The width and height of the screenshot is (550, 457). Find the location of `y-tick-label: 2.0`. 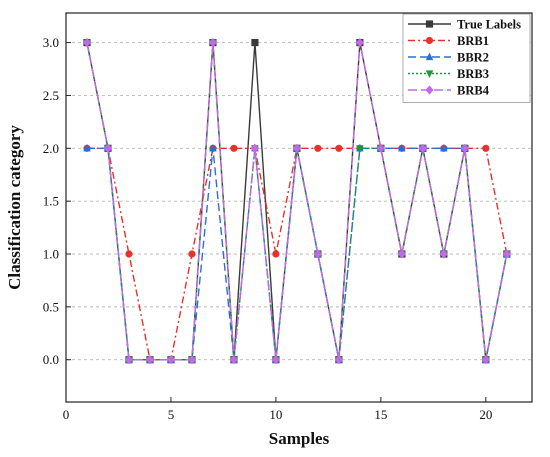

y-tick-label: 2.0 is located at coordinates (51, 148).